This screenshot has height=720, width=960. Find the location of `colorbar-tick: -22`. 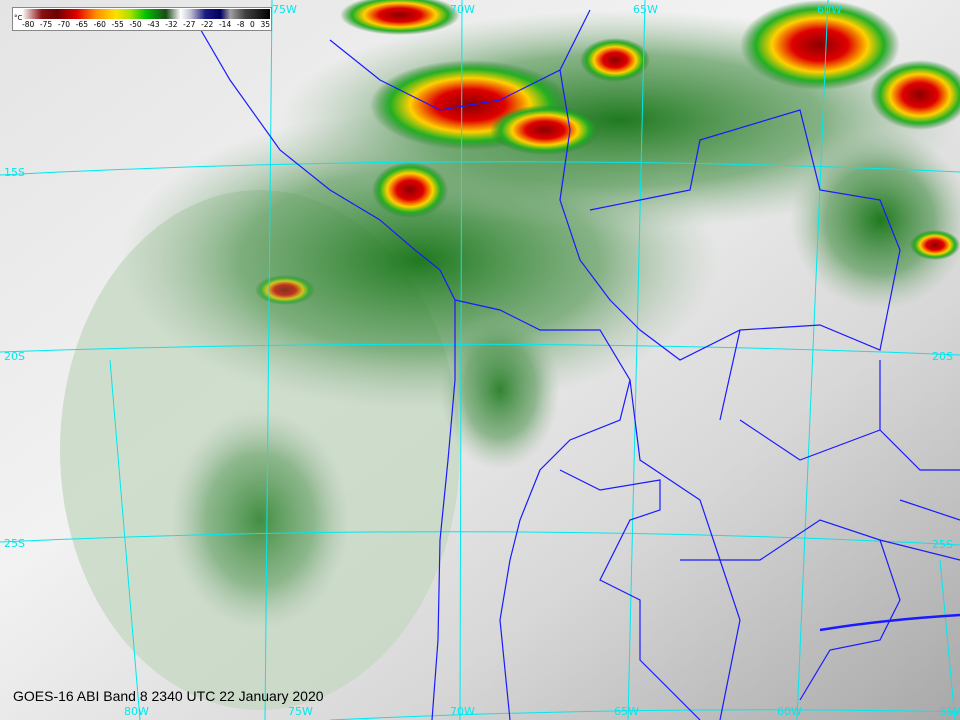

colorbar-tick: -22 is located at coordinates (207, 24).